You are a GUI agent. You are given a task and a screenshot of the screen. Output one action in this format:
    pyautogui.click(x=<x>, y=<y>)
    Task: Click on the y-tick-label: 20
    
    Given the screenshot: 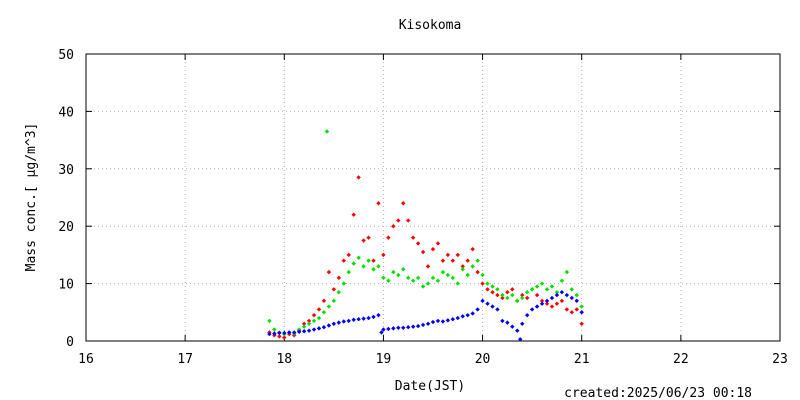 What is the action you would take?
    pyautogui.click(x=66, y=227)
    